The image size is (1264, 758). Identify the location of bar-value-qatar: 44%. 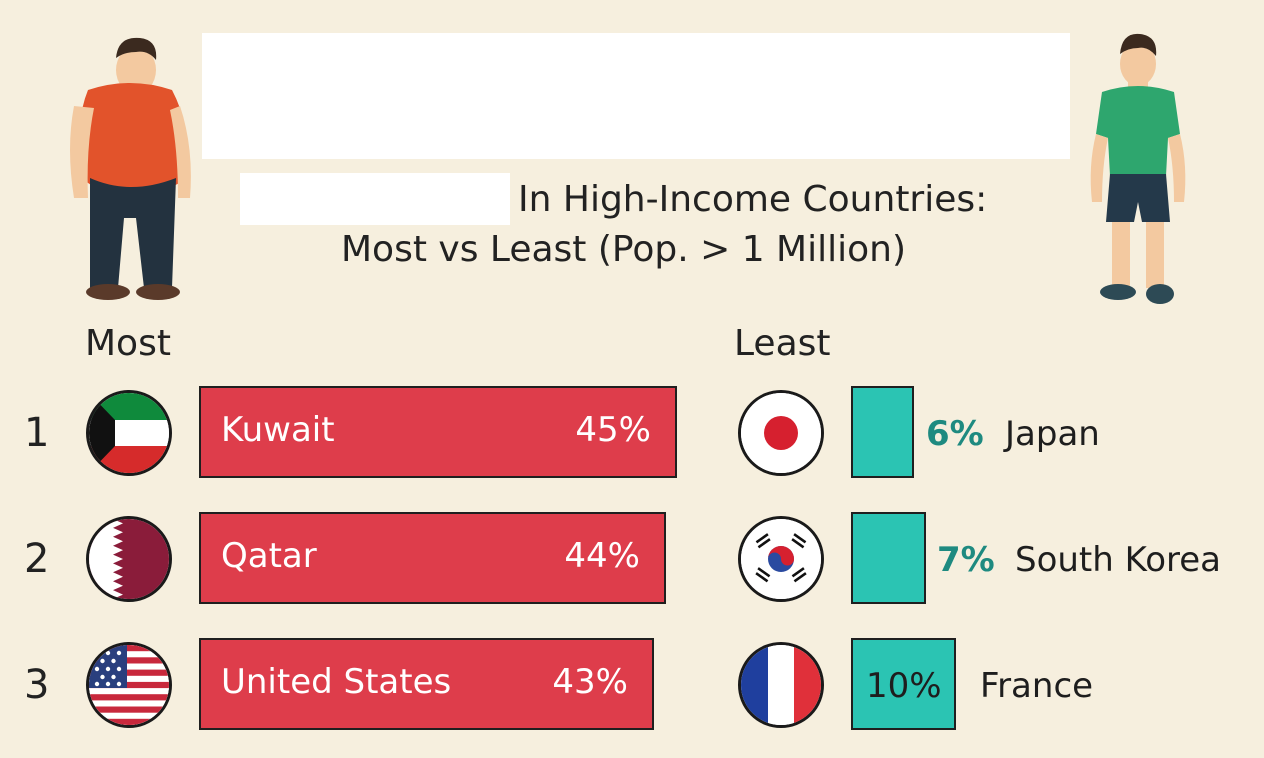
(602, 556).